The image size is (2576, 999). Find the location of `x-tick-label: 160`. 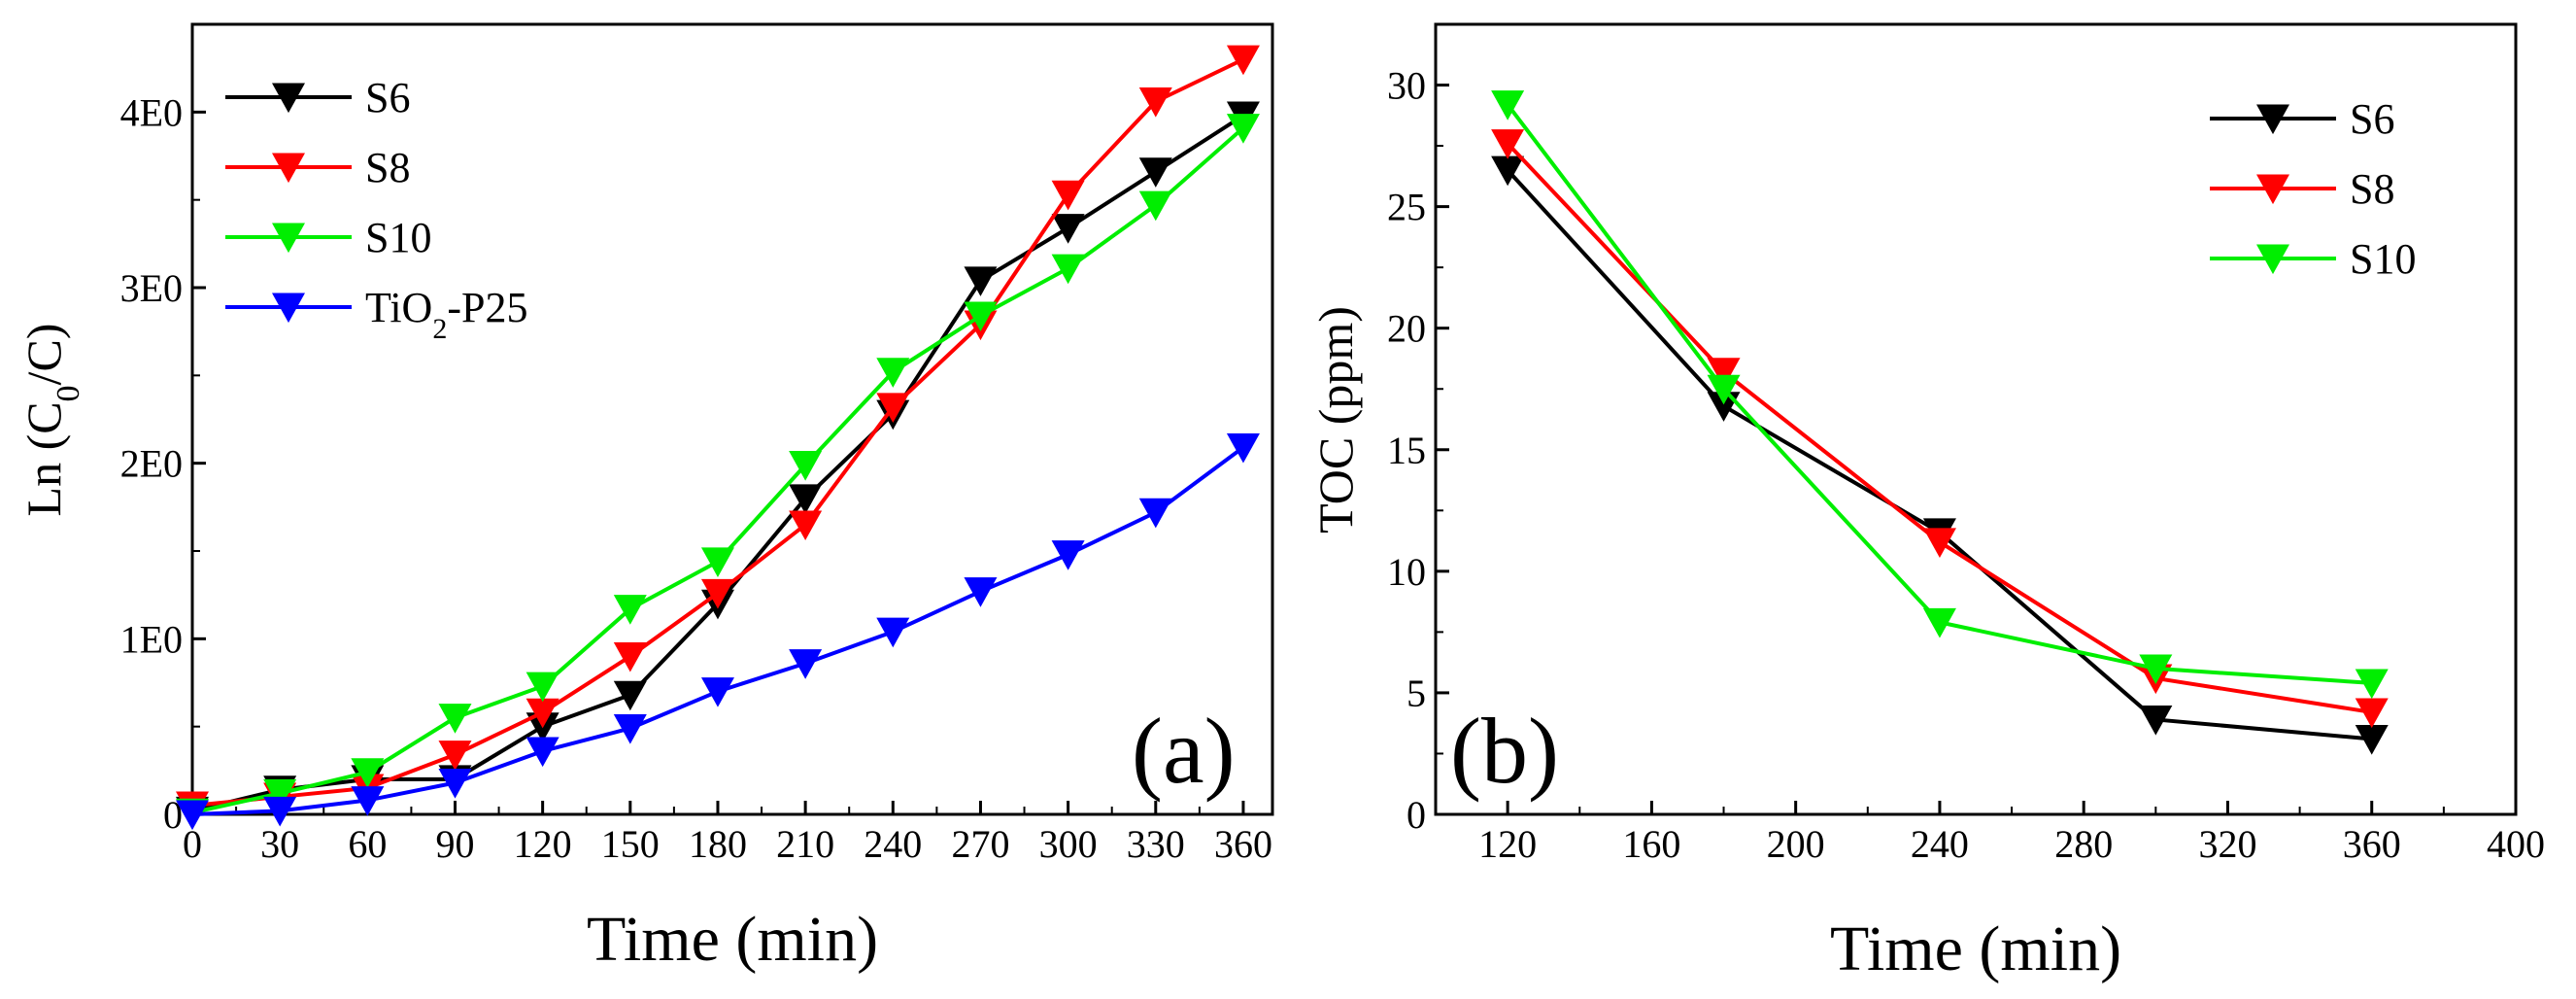

x-tick-label: 160 is located at coordinates (1651, 844).